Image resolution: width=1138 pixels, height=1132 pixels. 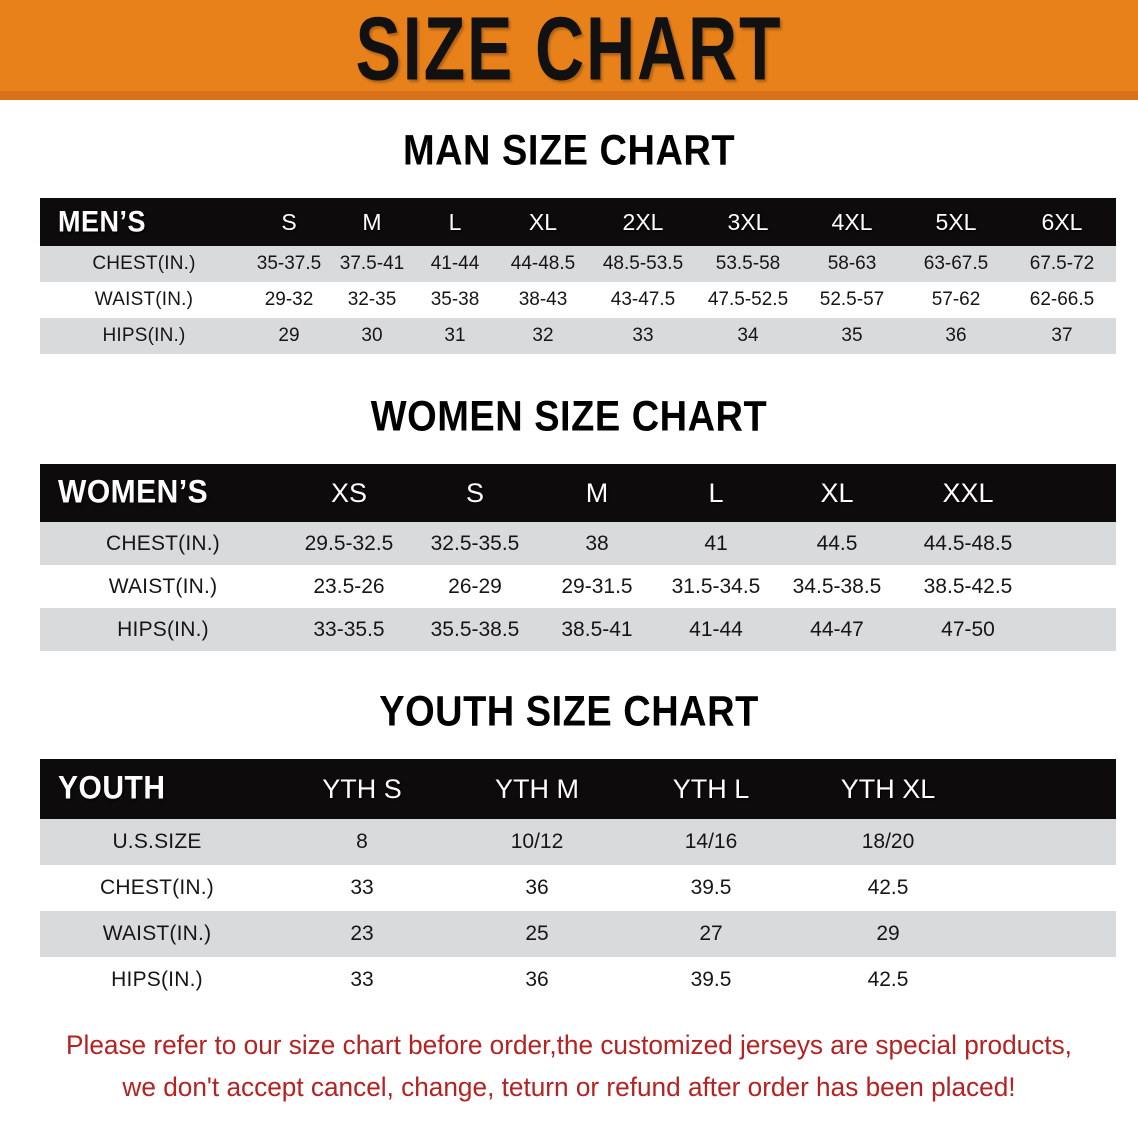 I want to click on men-cell-1-3: 38-43, so click(x=543, y=300).